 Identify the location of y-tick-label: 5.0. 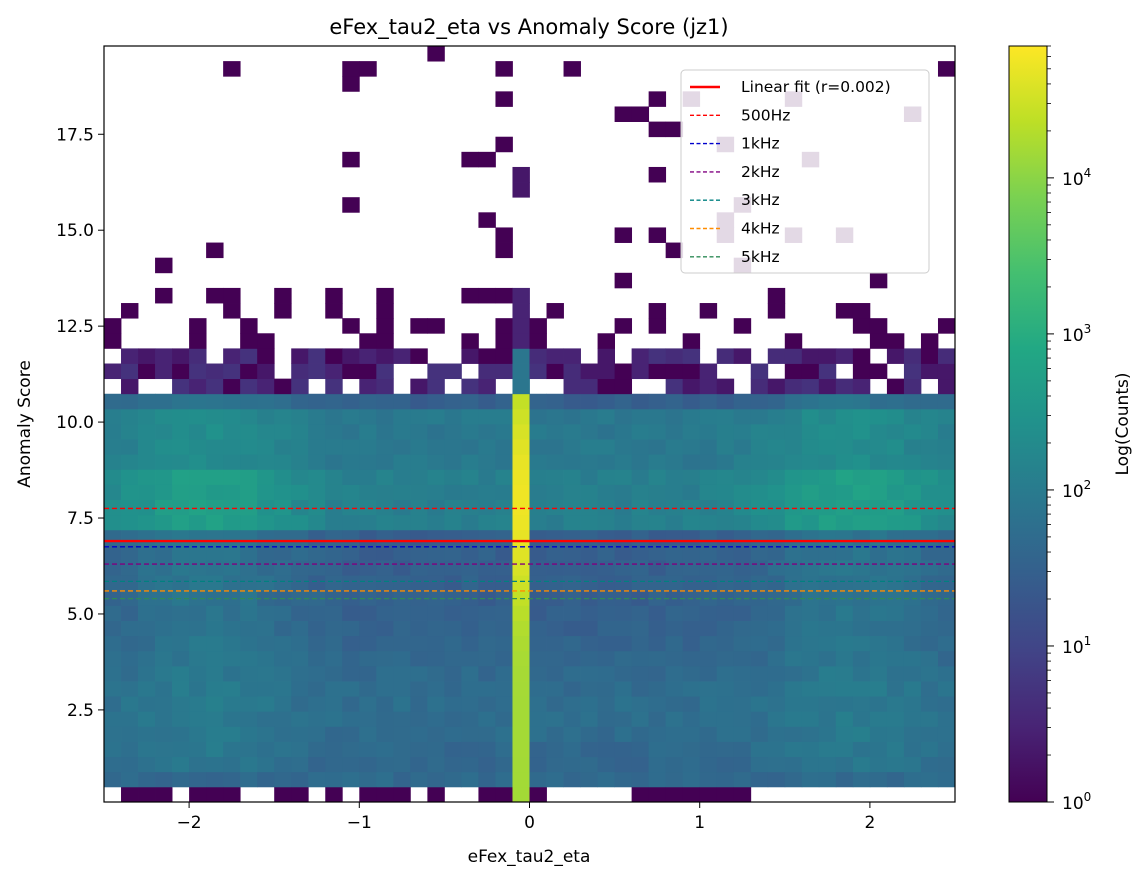
(80, 615).